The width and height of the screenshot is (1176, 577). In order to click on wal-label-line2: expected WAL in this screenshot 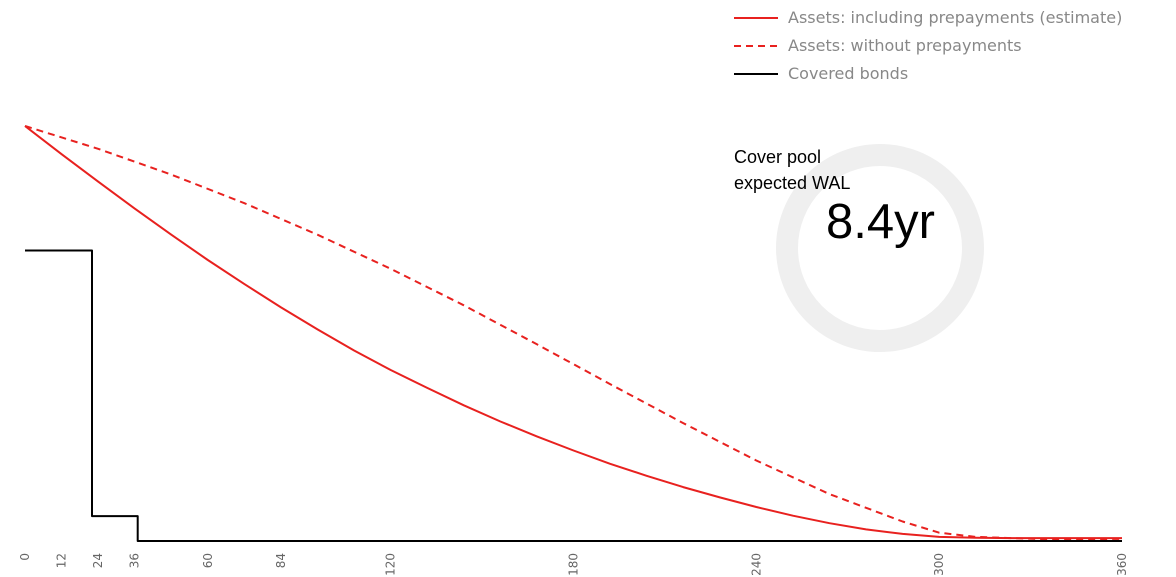, I will do `click(792, 183)`.